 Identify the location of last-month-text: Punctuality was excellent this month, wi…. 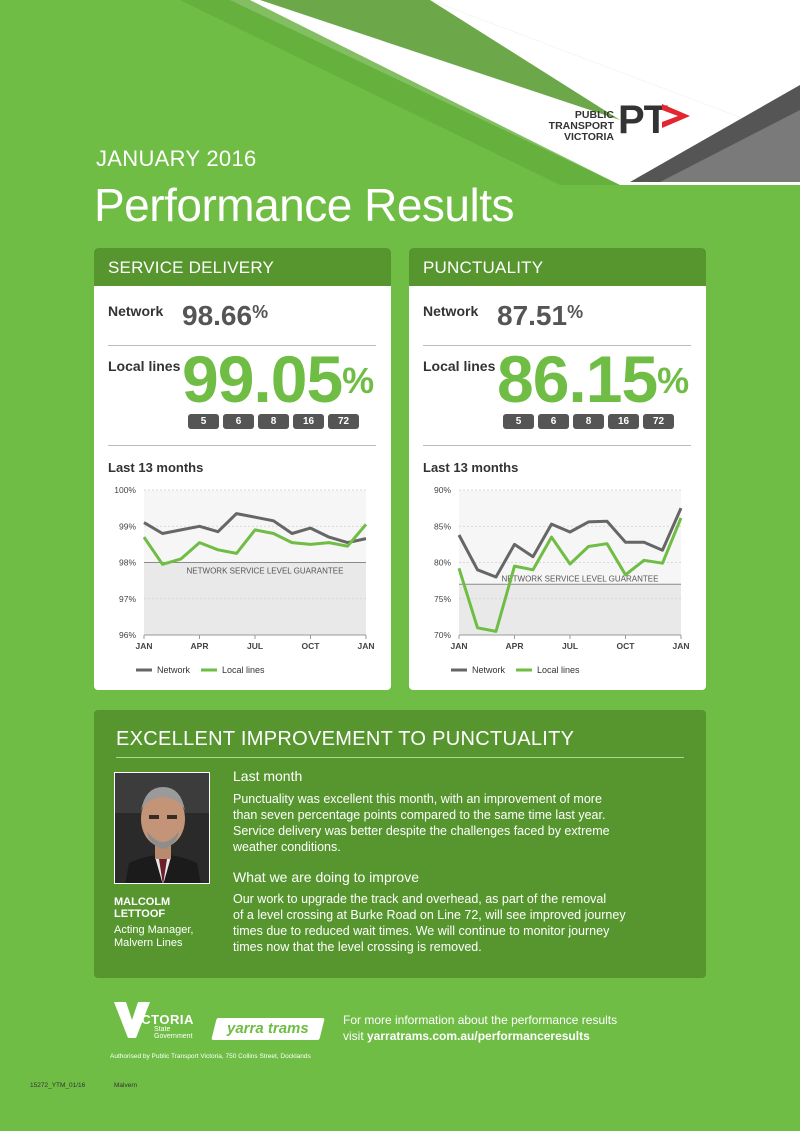
(421, 823).